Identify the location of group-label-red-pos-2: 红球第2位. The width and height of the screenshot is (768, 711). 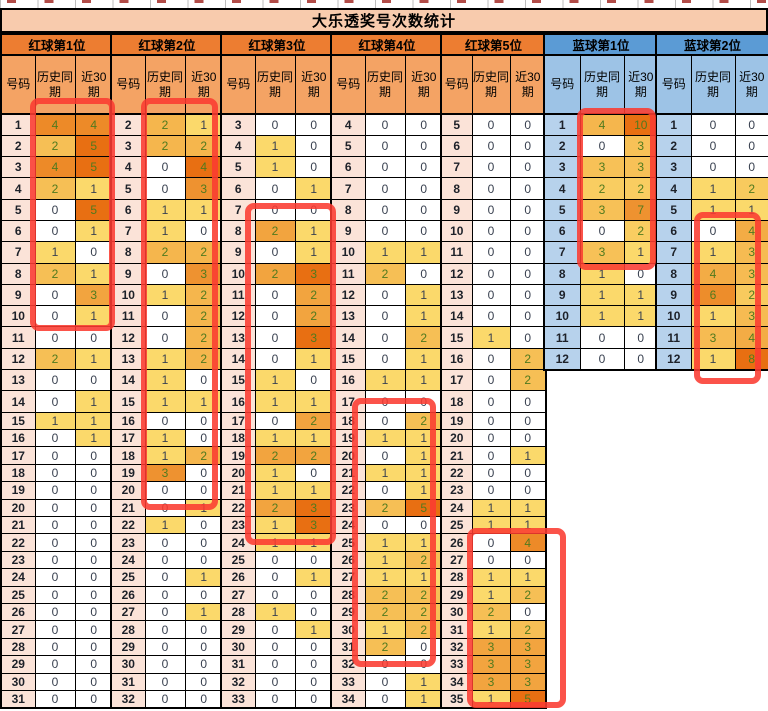
(167, 44).